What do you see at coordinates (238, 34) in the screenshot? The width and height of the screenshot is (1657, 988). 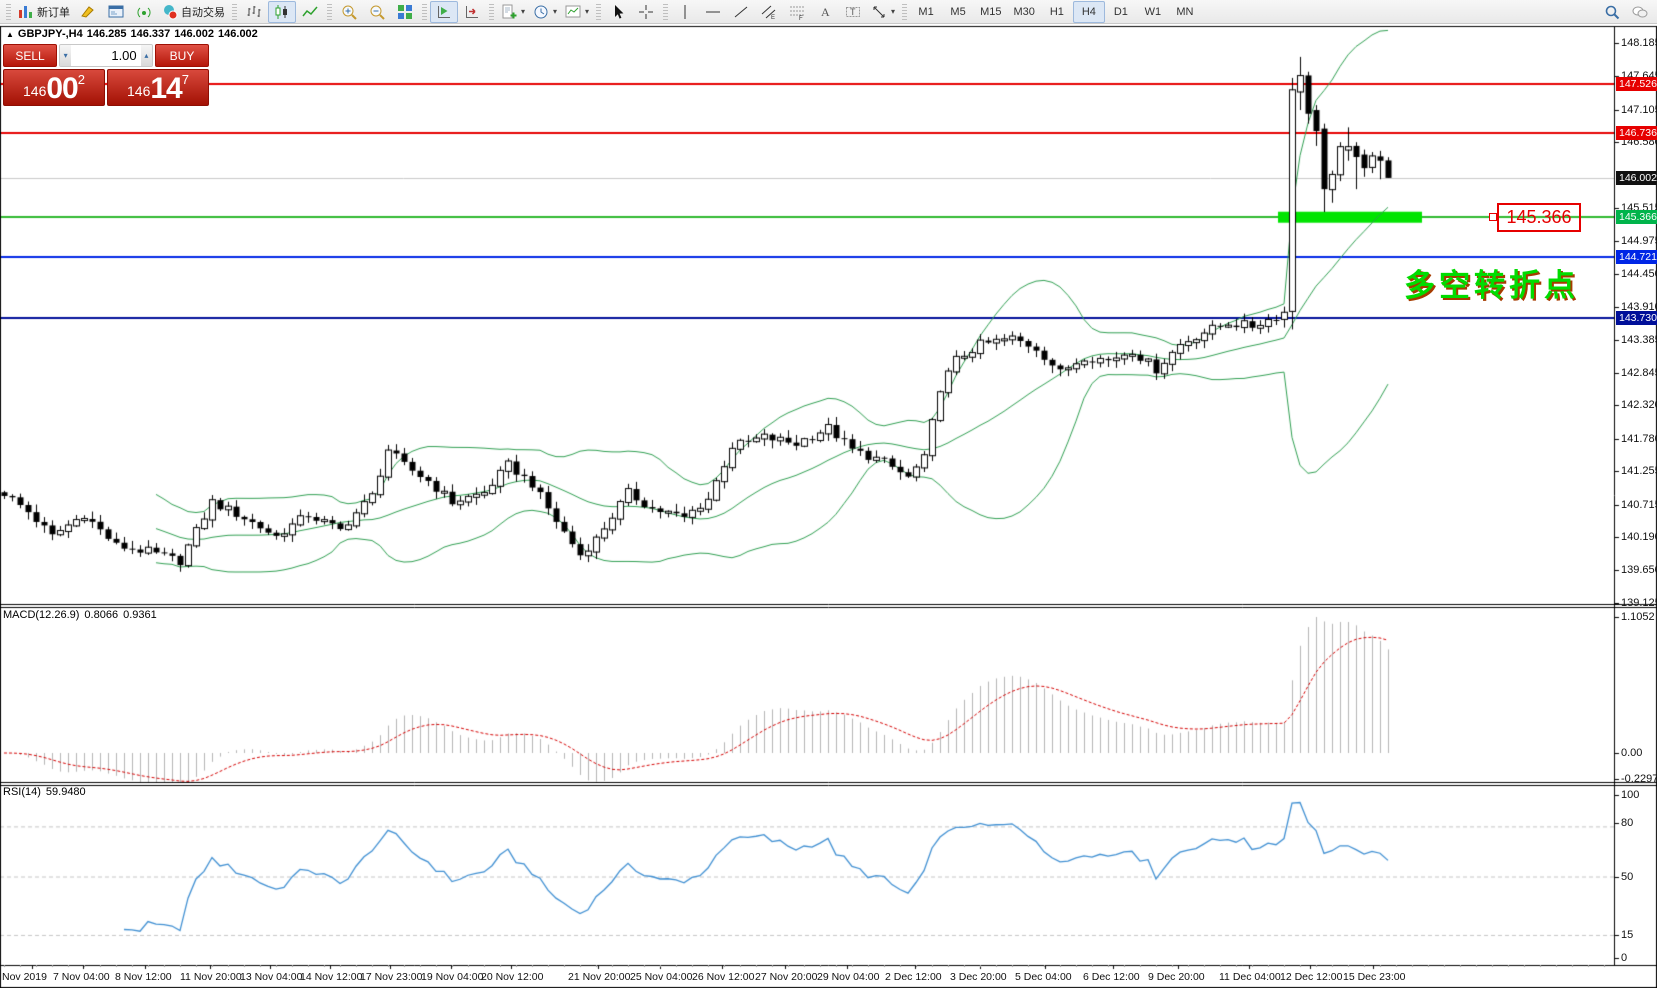 I see `bar-close: 146.002` at bounding box center [238, 34].